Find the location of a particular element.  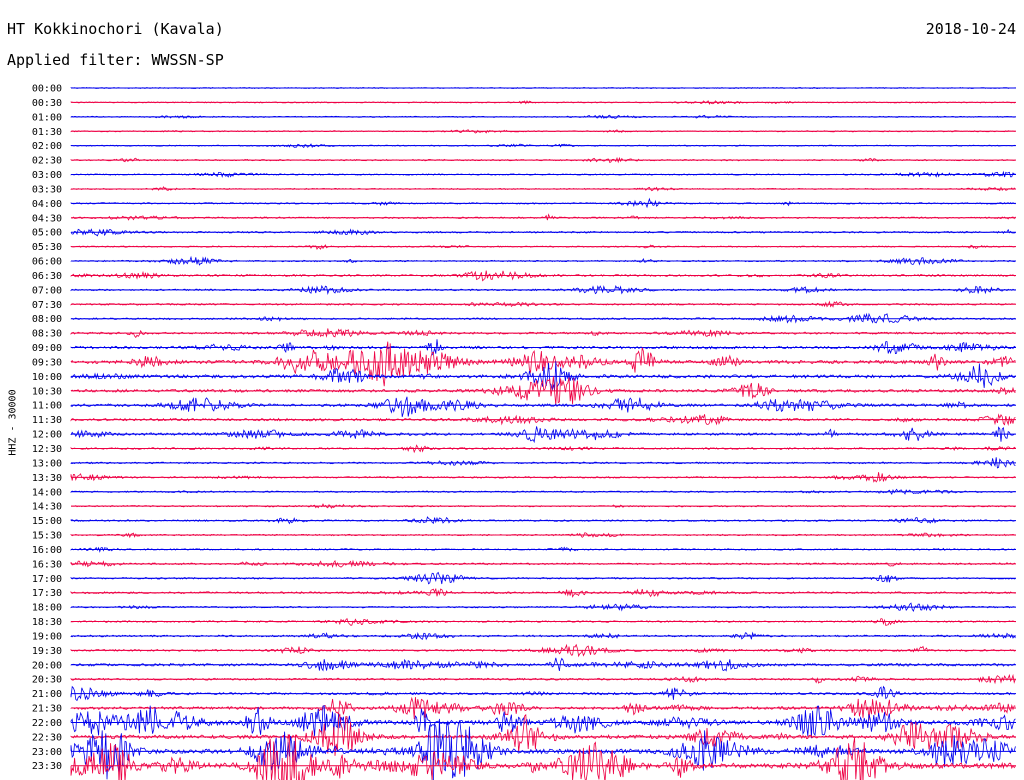

time-label-1030: 10:30 is located at coordinates (47, 391).